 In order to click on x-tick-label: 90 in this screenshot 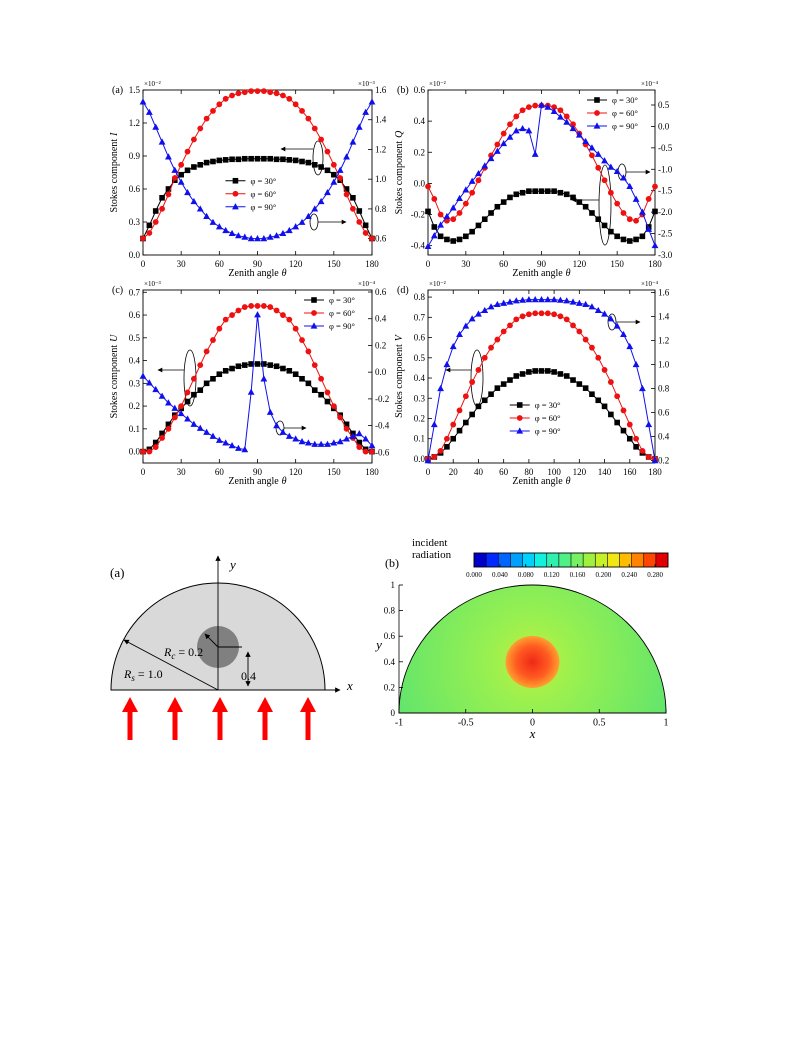, I will do `click(258, 472)`.